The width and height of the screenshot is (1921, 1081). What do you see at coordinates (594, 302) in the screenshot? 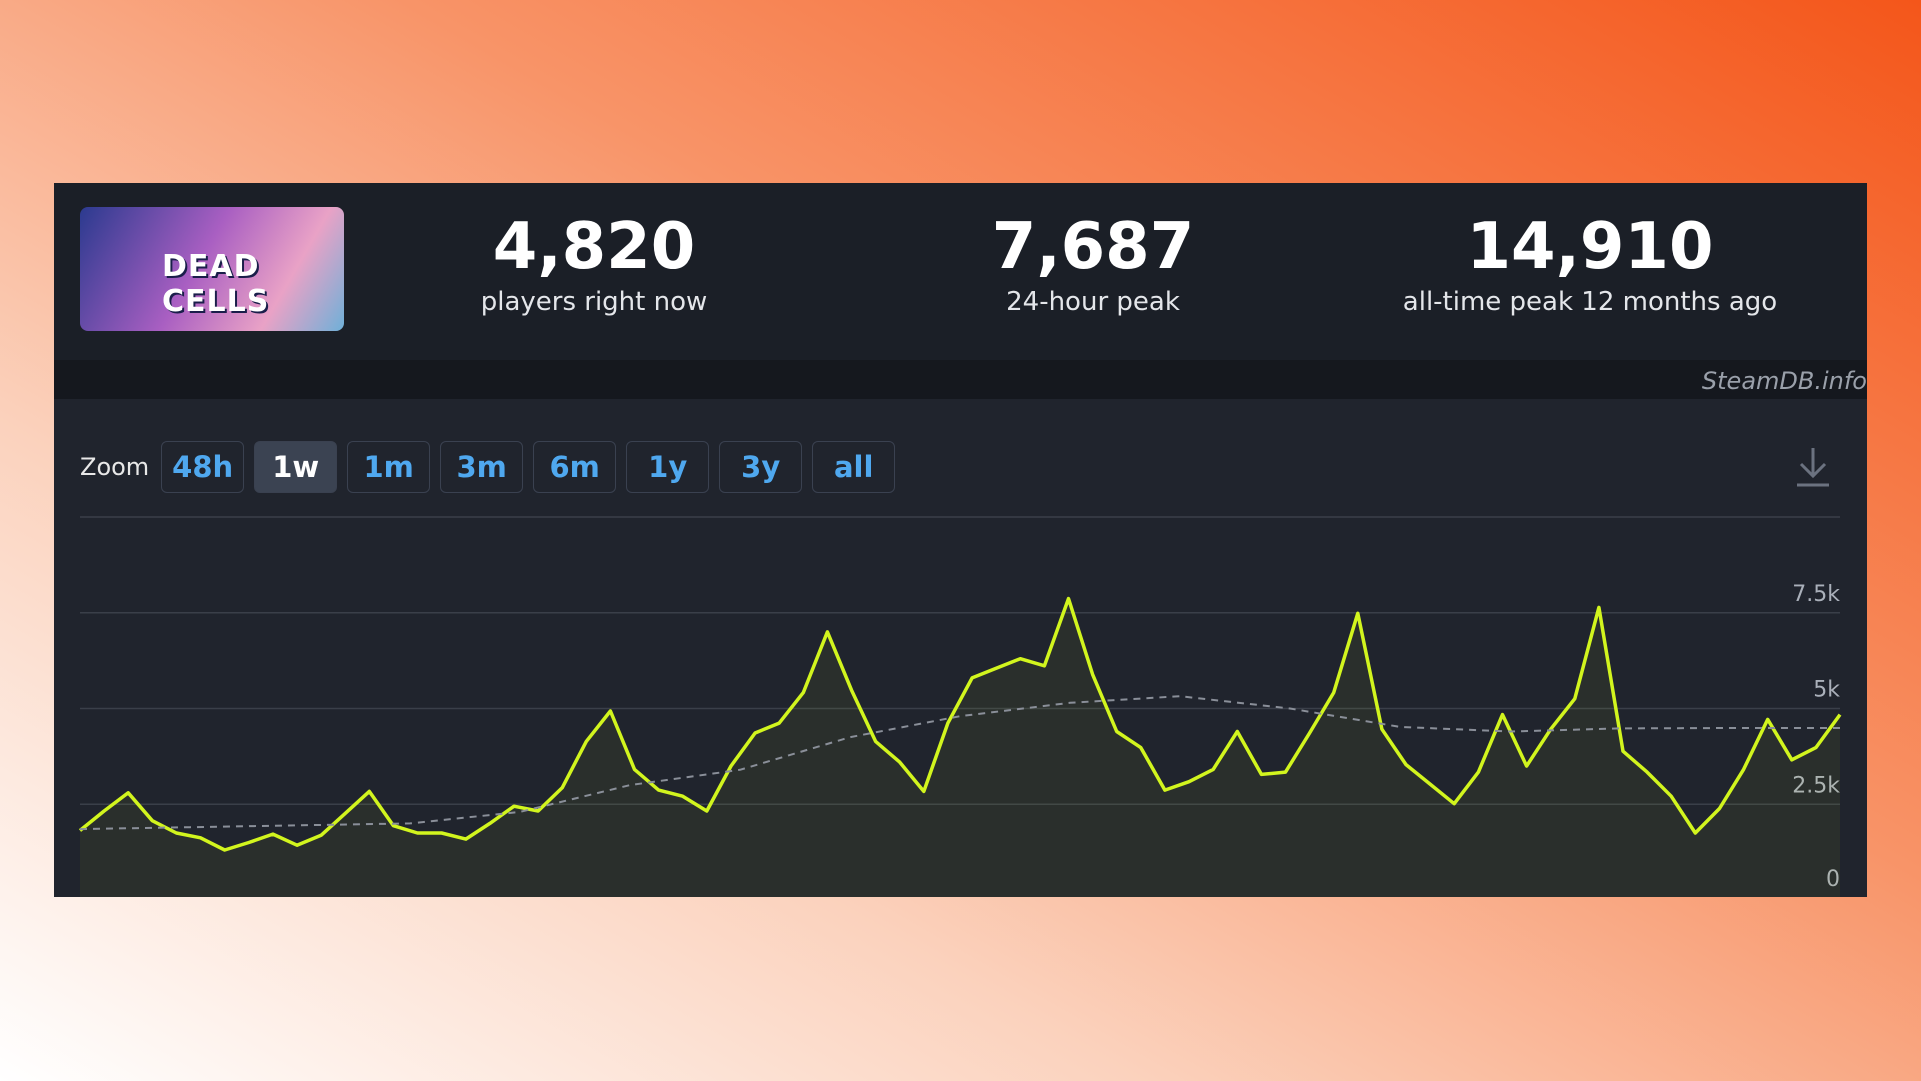
I see `stat-label: players right now` at bounding box center [594, 302].